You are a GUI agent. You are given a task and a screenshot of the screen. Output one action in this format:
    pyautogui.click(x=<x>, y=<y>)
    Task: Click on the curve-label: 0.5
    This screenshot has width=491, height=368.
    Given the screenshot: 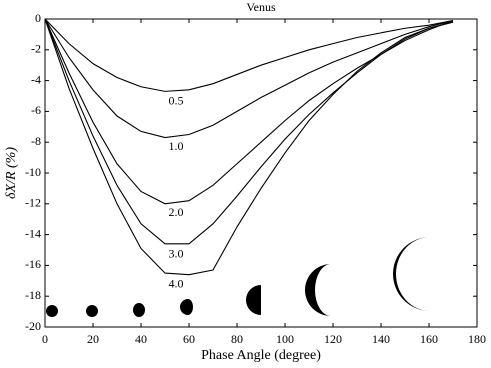 What is the action you would take?
    pyautogui.click(x=176, y=100)
    